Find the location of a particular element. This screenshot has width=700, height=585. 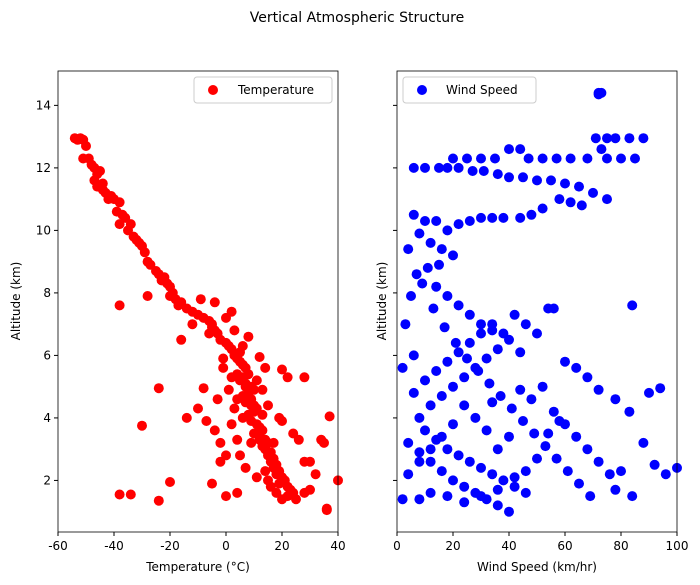

temperature-y-tick-label: 4 is located at coordinates (47, 418).